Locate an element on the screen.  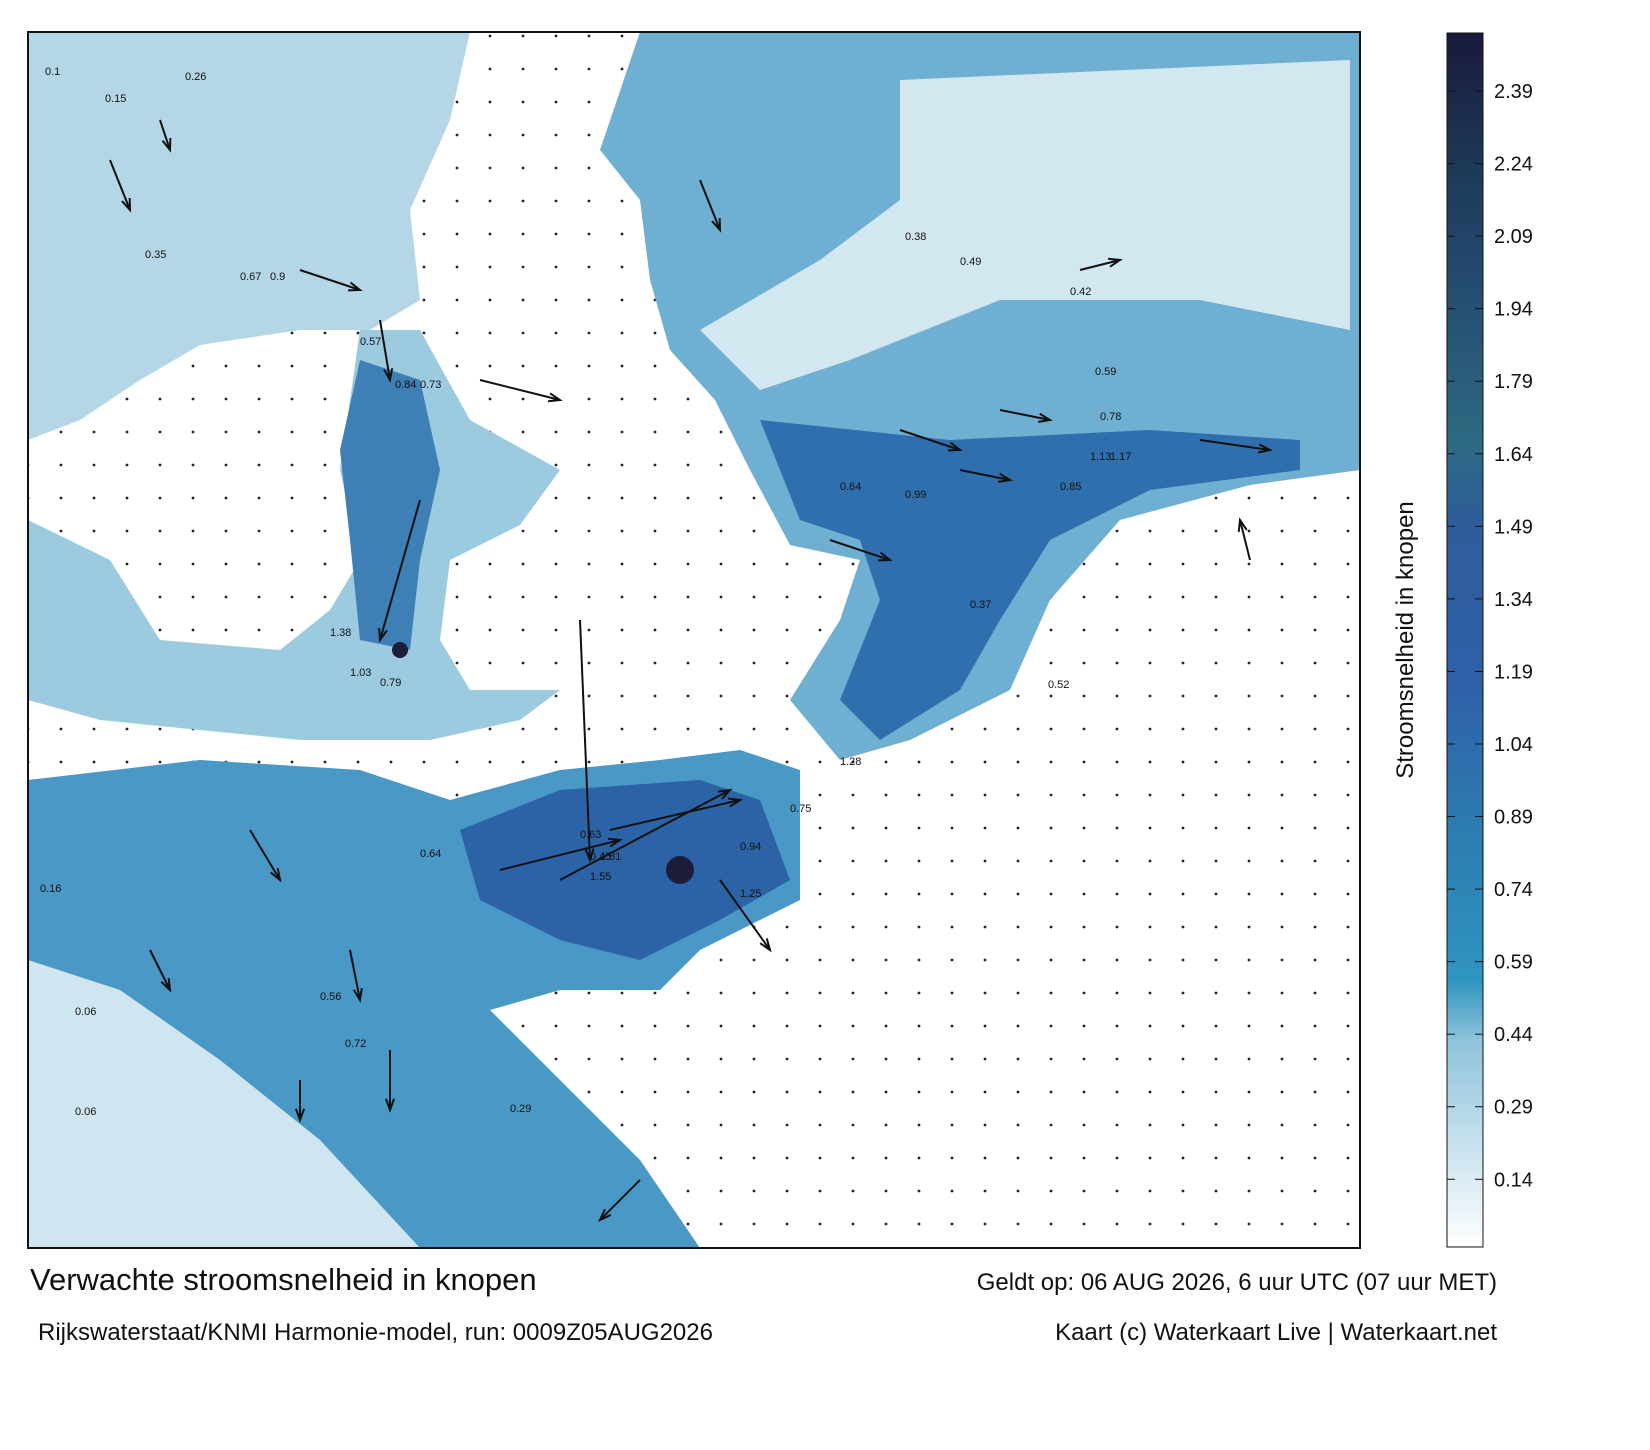
speed-label: 0.42 is located at coordinates (1080, 292).